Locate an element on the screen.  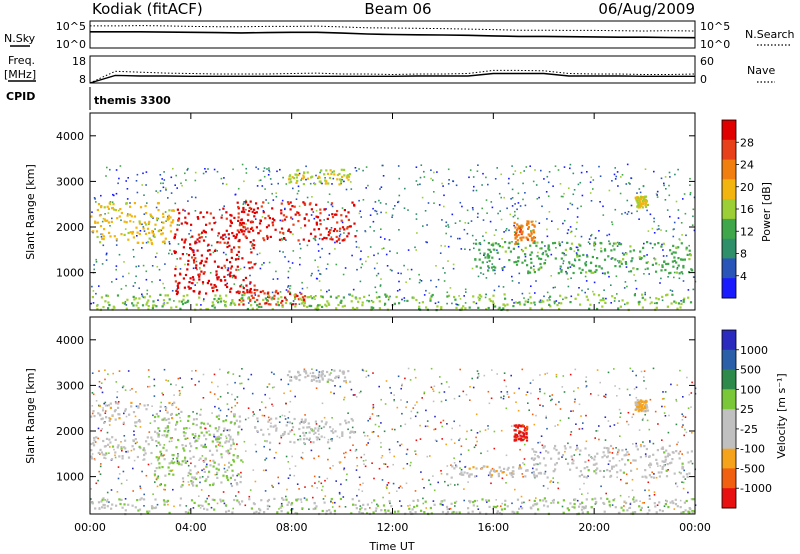
echo-region is located at coordinates (132, 224).